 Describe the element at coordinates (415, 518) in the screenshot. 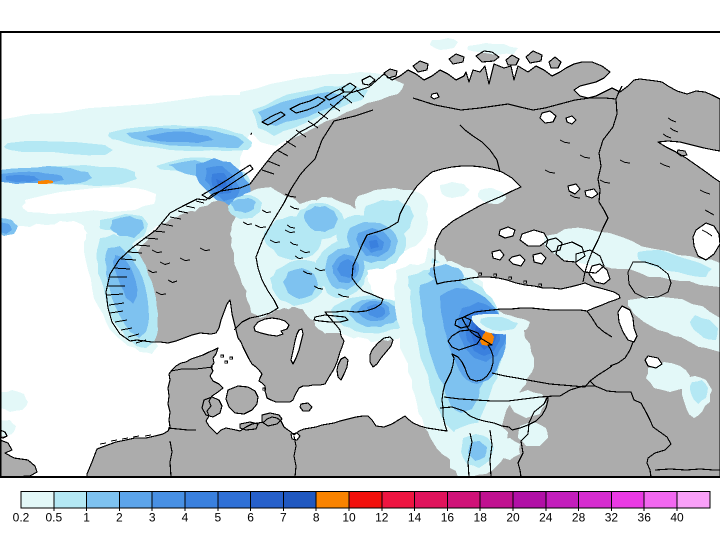

I see `svg-text: 14` at that location.